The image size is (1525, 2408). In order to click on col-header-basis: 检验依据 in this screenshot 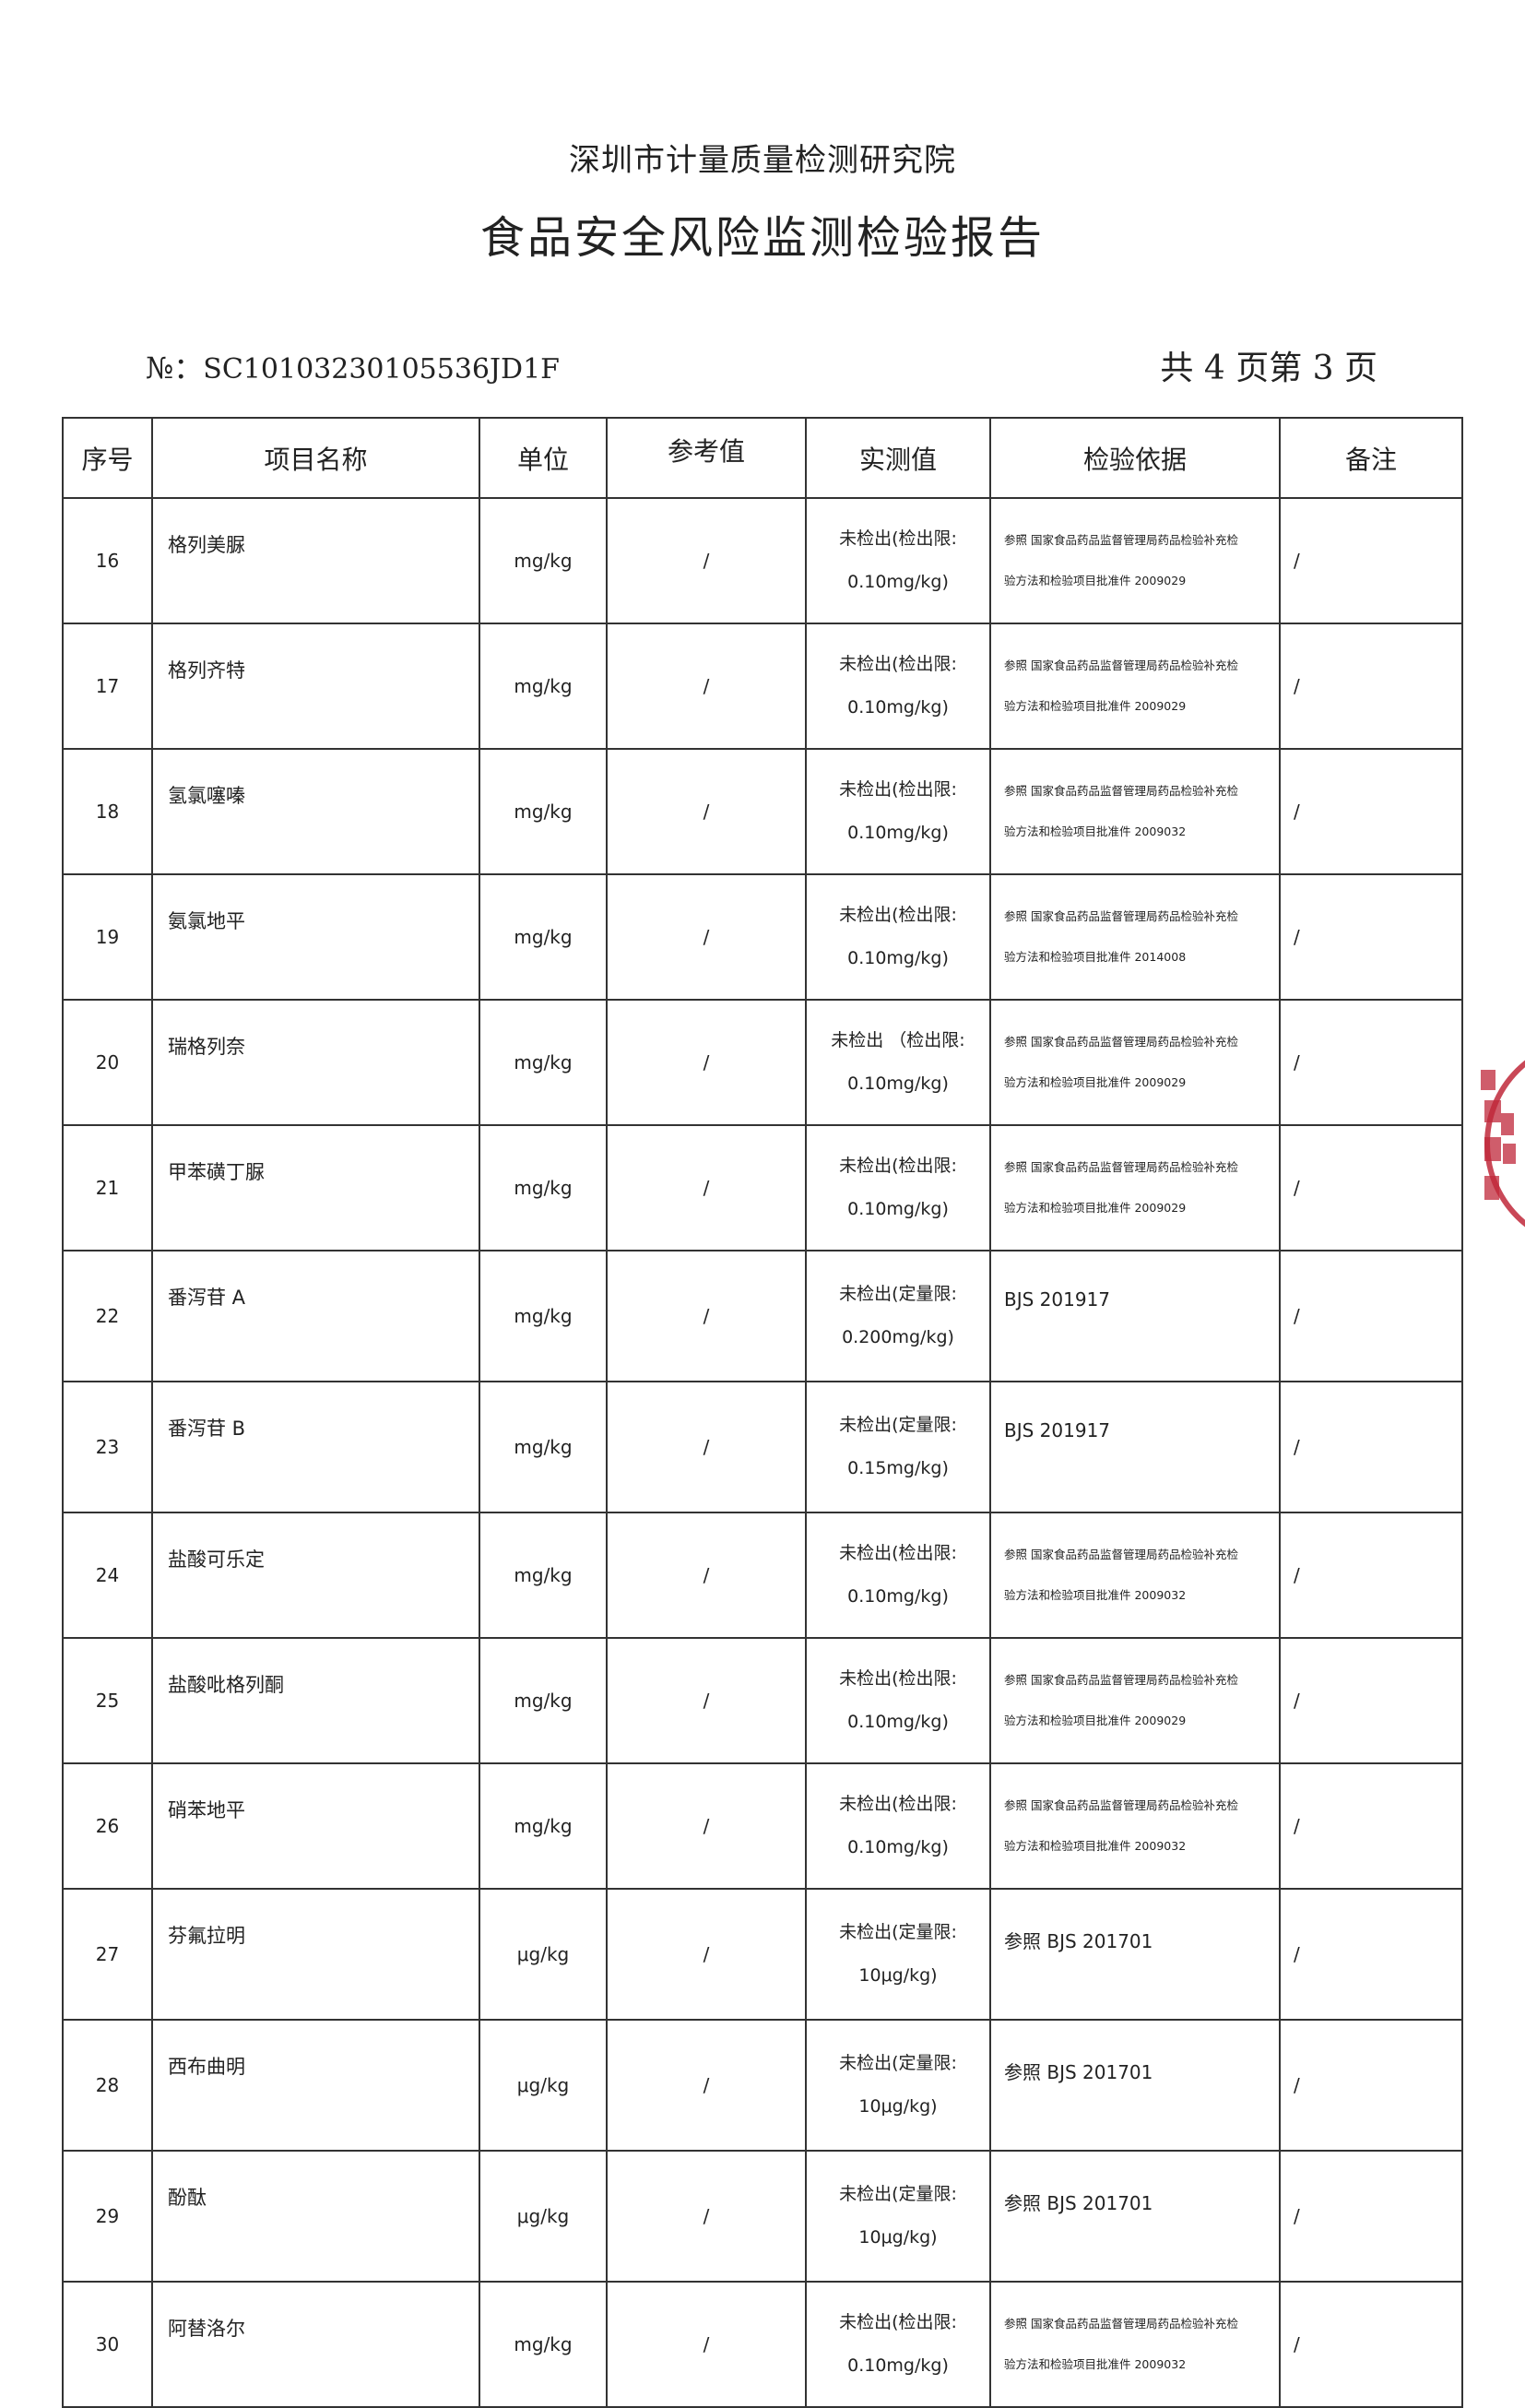, I will do `click(1135, 458)`.